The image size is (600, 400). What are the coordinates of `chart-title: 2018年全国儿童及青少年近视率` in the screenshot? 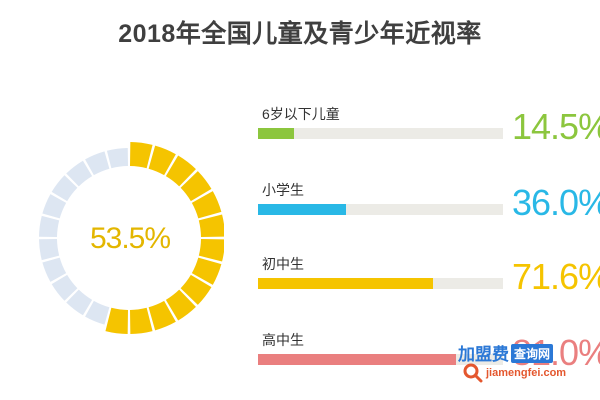 It's located at (300, 34).